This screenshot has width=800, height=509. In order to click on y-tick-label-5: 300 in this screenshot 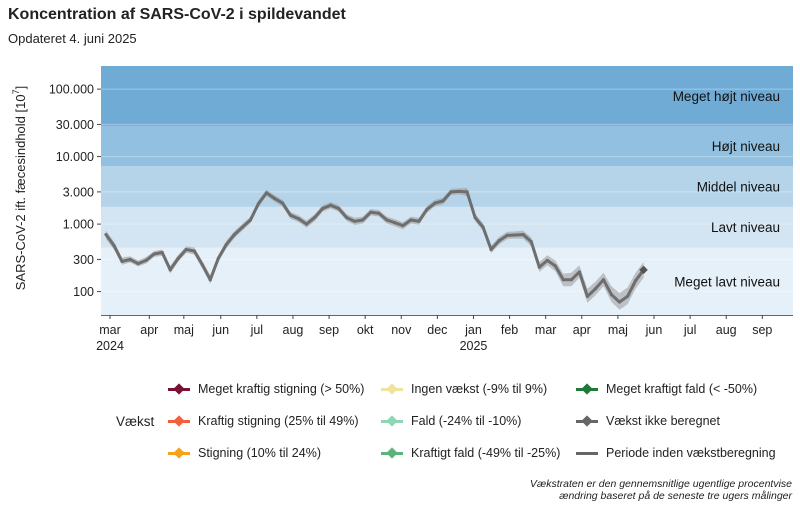, I will do `click(83, 260)`.